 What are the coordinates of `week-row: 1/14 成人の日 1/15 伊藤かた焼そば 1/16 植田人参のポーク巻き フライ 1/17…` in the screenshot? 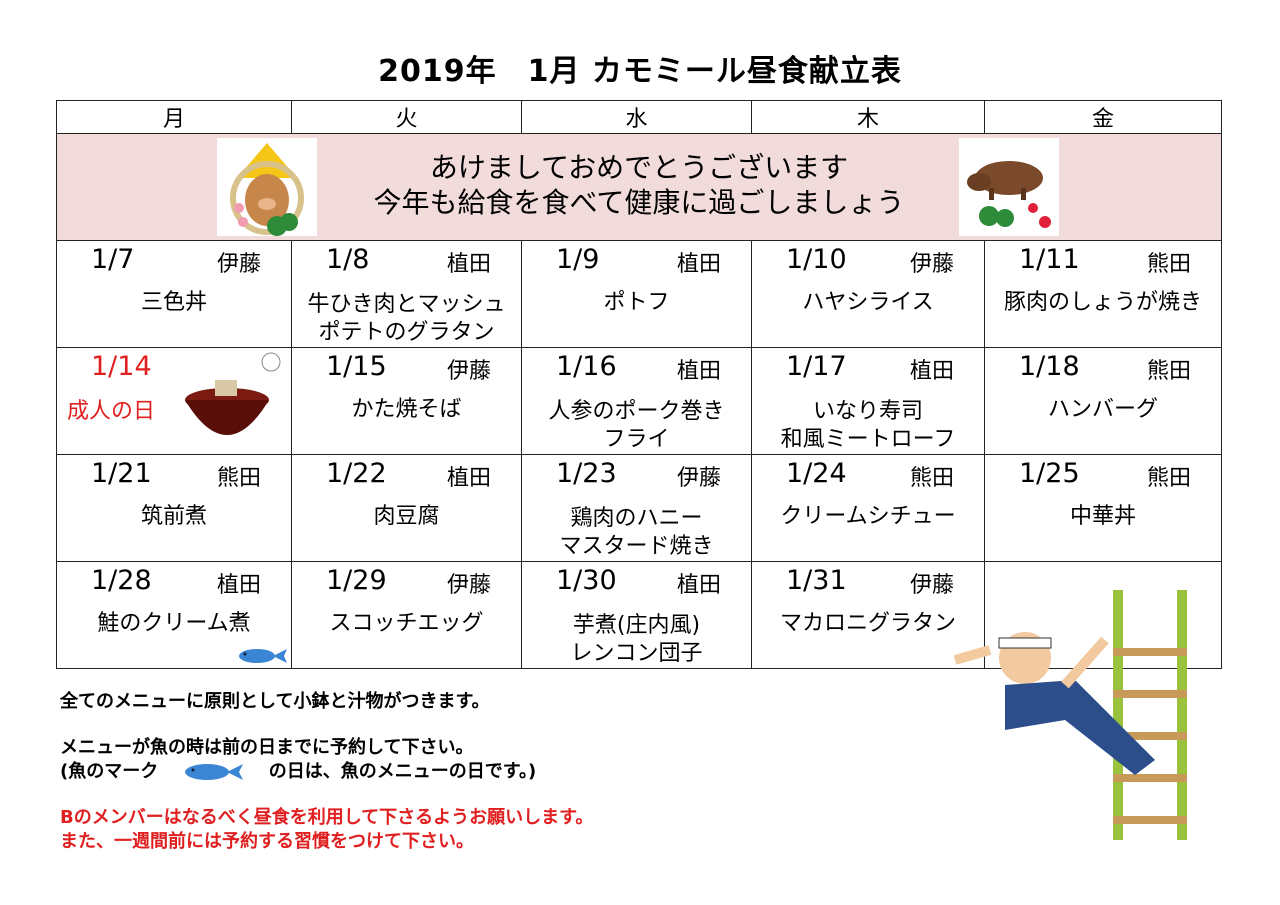 It's located at (639, 401).